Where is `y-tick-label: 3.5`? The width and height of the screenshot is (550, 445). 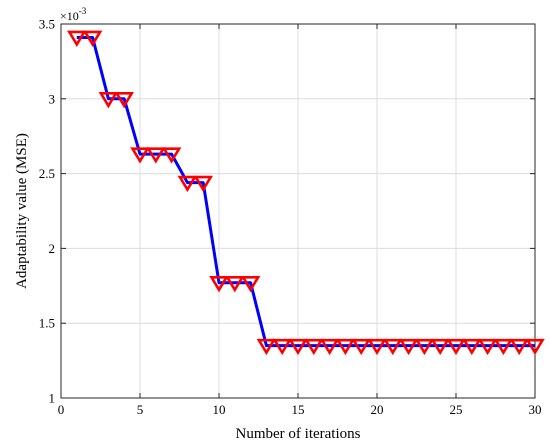 y-tick-label: 3.5 is located at coordinates (47, 24).